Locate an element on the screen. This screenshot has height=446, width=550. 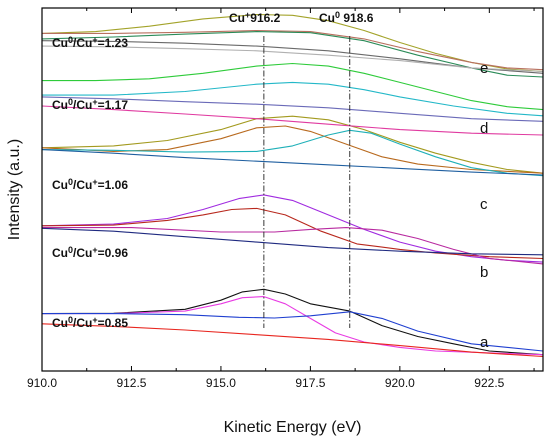
x-tick-label: 922.5 is located at coordinates (489, 383).